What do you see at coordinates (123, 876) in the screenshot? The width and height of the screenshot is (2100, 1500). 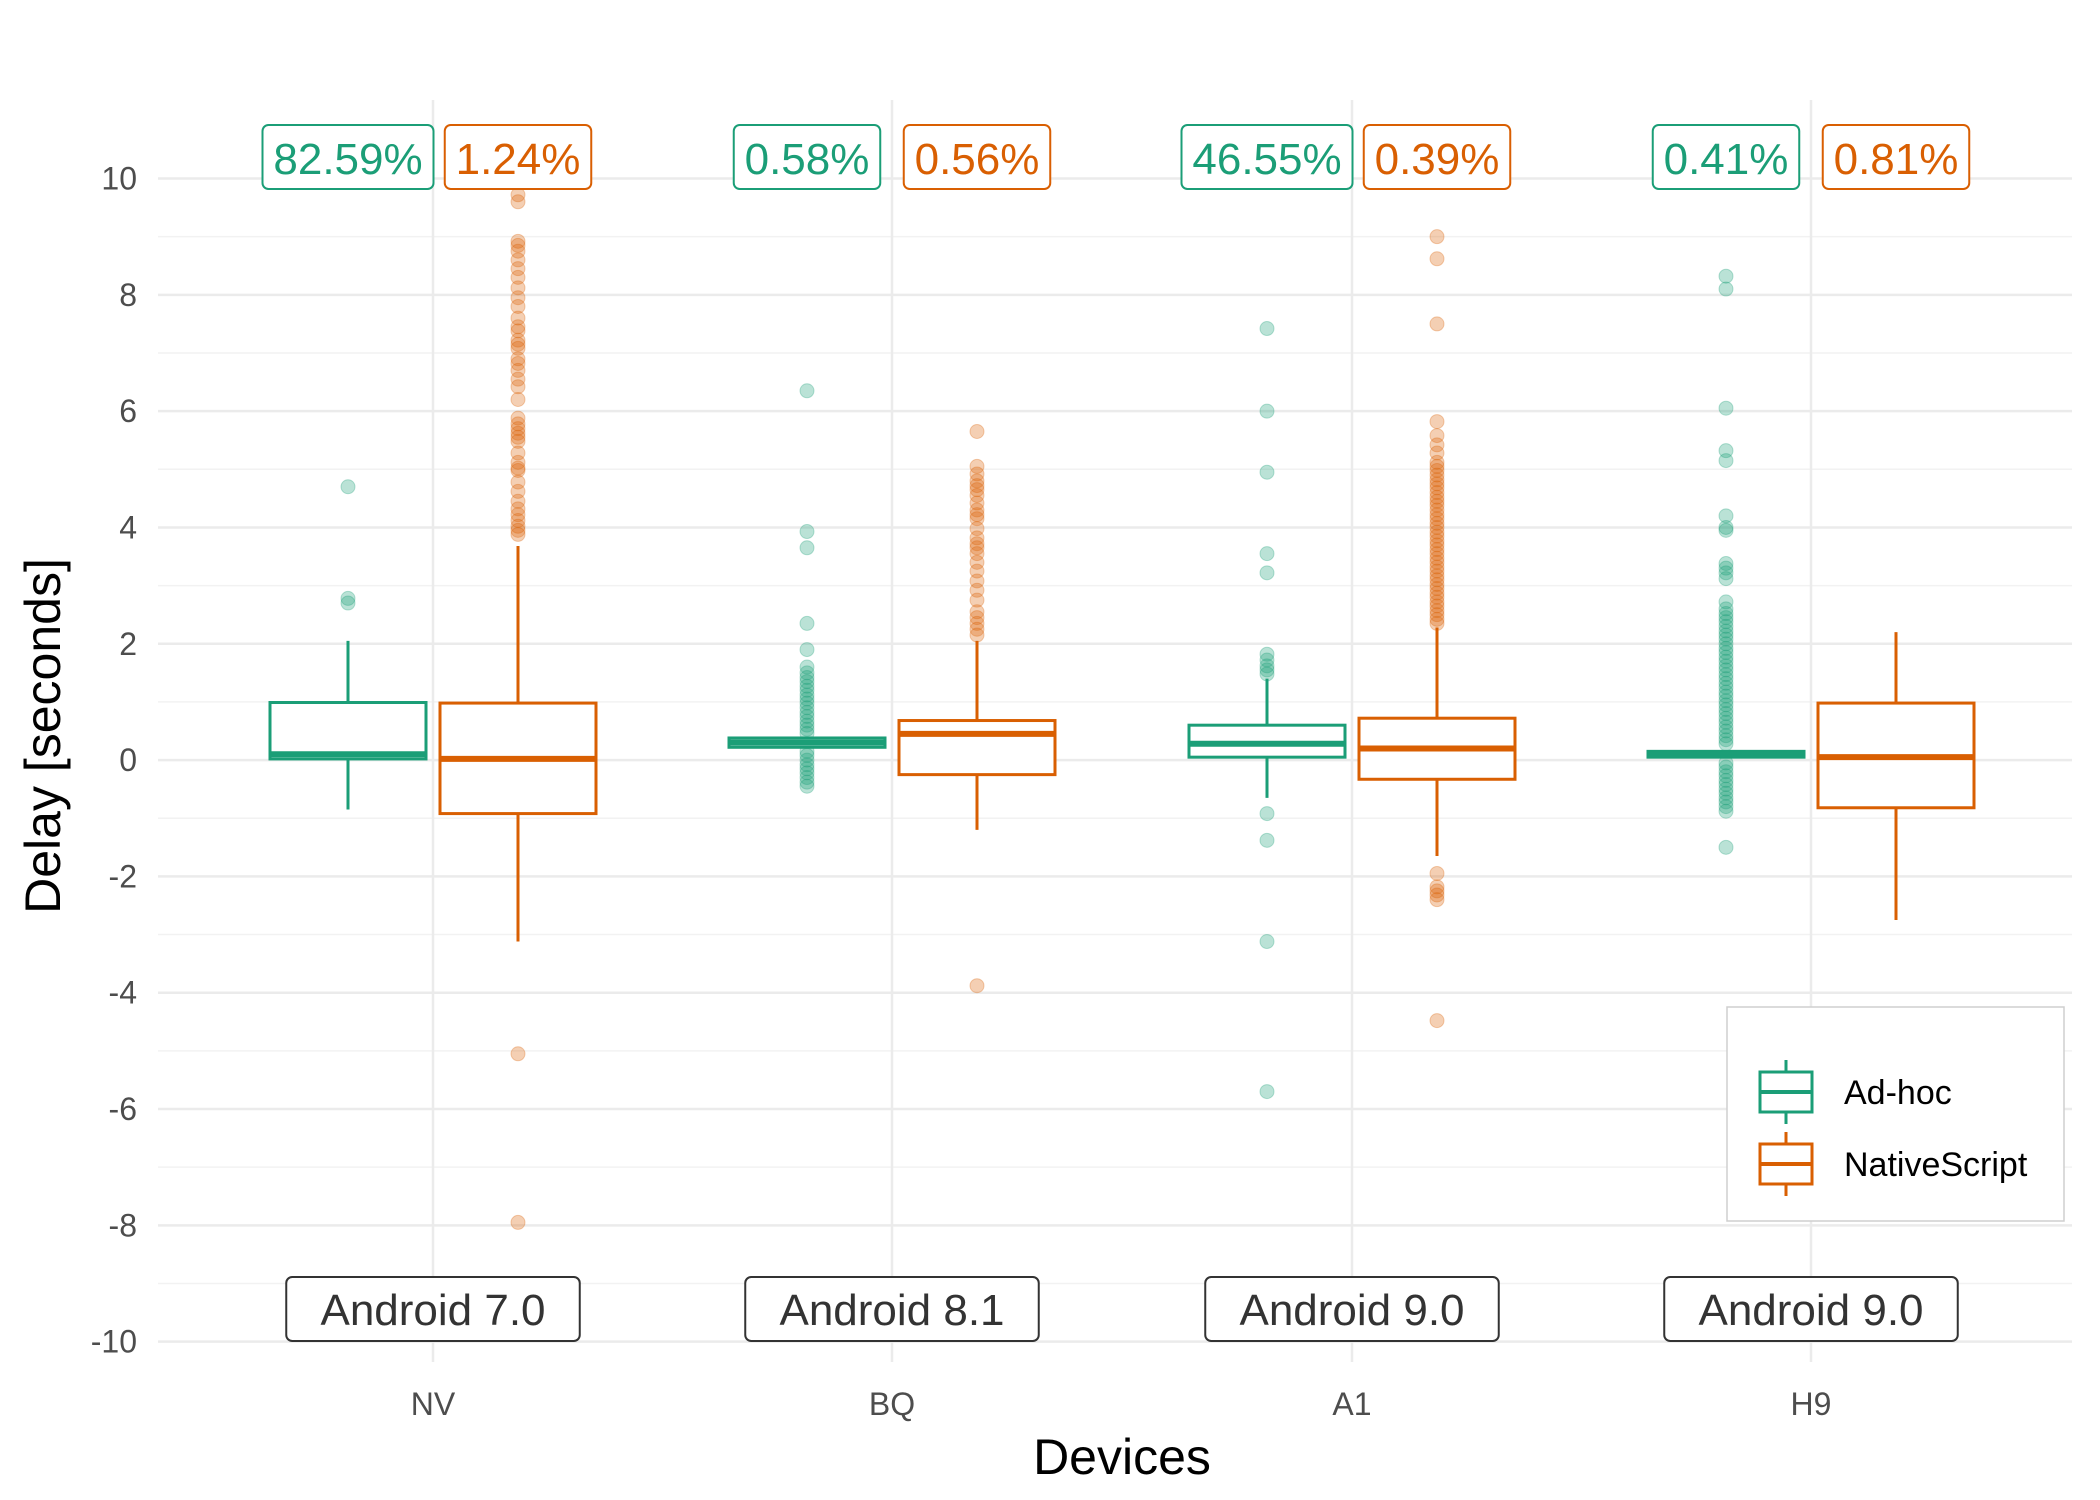 I see `y-tick-label: -2` at bounding box center [123, 876].